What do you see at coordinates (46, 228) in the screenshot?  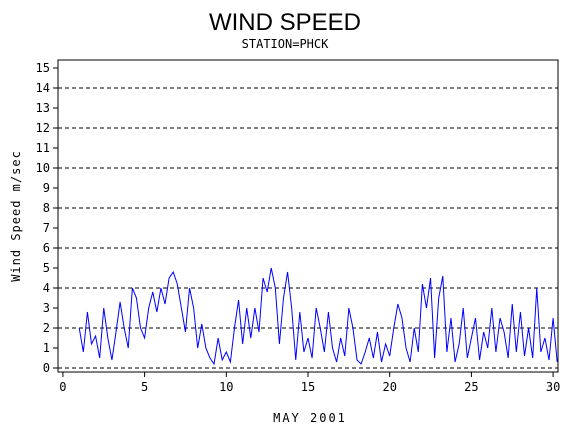 I see `y-tick-label: 7` at bounding box center [46, 228].